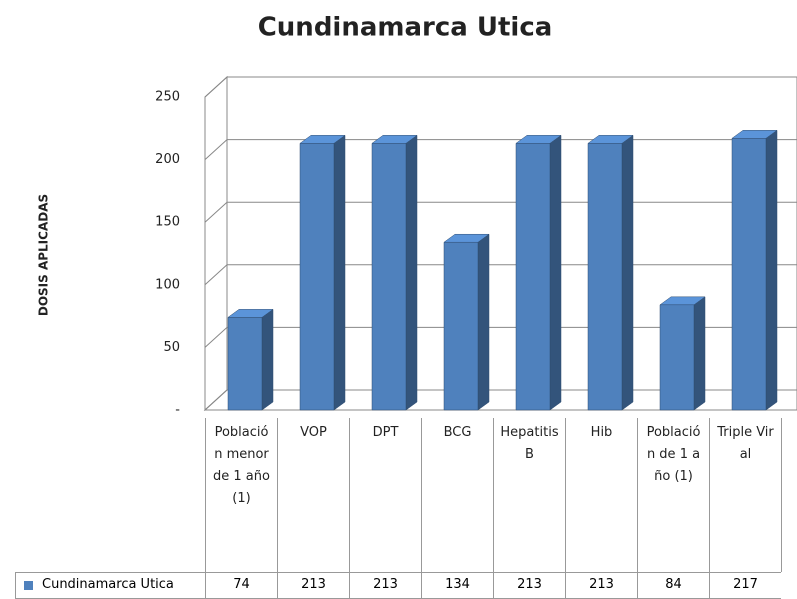 The height and width of the screenshot is (599, 797). Describe the element at coordinates (745, 585) in the screenshot. I see `data-label: 217` at that location.